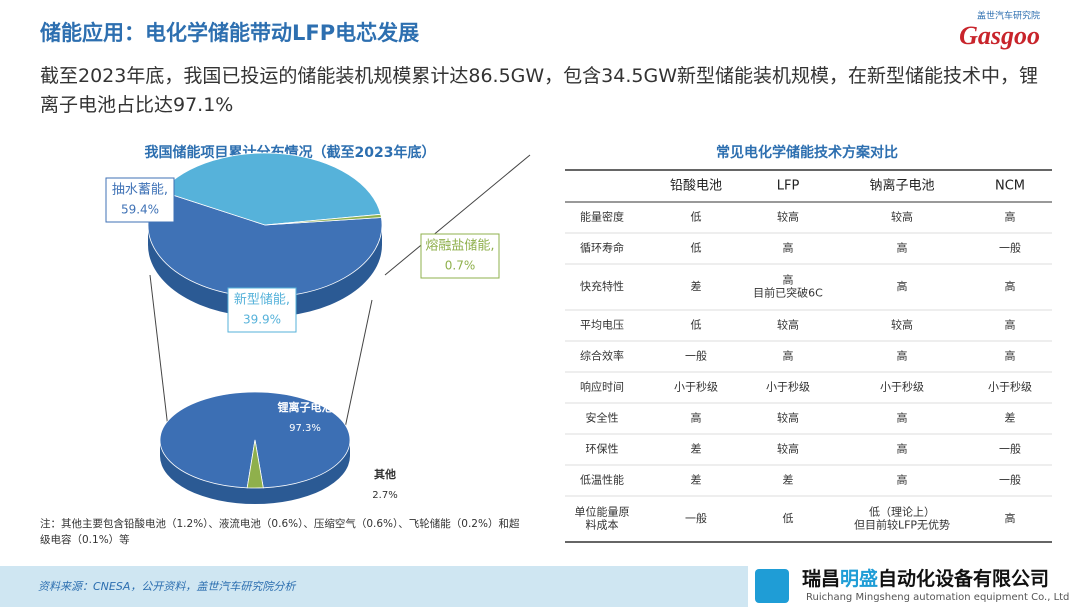 Image resolution: width=1080 pixels, height=611 pixels. I want to click on cell-text: 快充特性, so click(602, 286).